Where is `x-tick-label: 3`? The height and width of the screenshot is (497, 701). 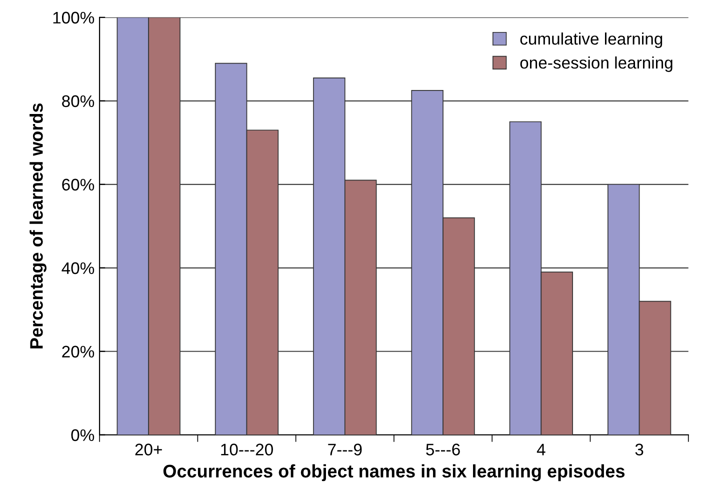
x-tick-label: 3 is located at coordinates (639, 450).